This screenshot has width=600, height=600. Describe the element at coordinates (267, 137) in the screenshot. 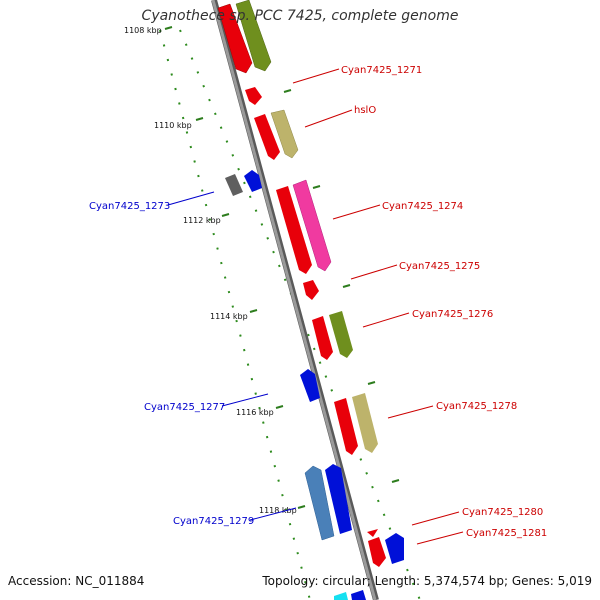

I see `gene-arrow-red-hslo` at that location.